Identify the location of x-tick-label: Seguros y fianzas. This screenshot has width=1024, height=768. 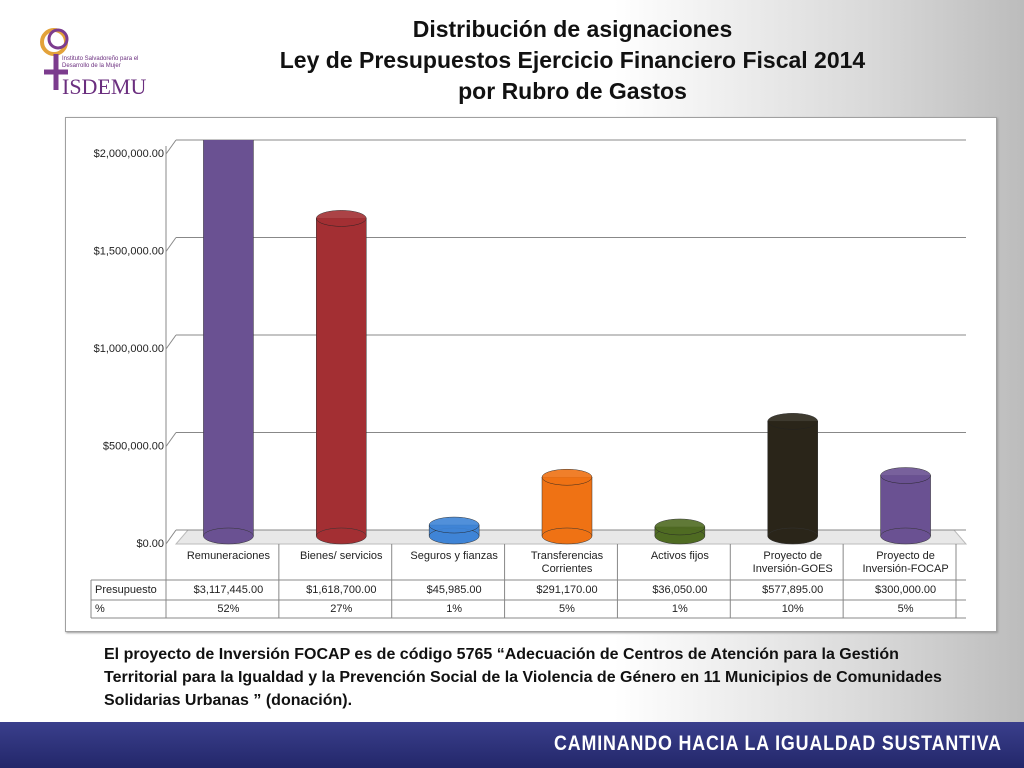
(454, 556).